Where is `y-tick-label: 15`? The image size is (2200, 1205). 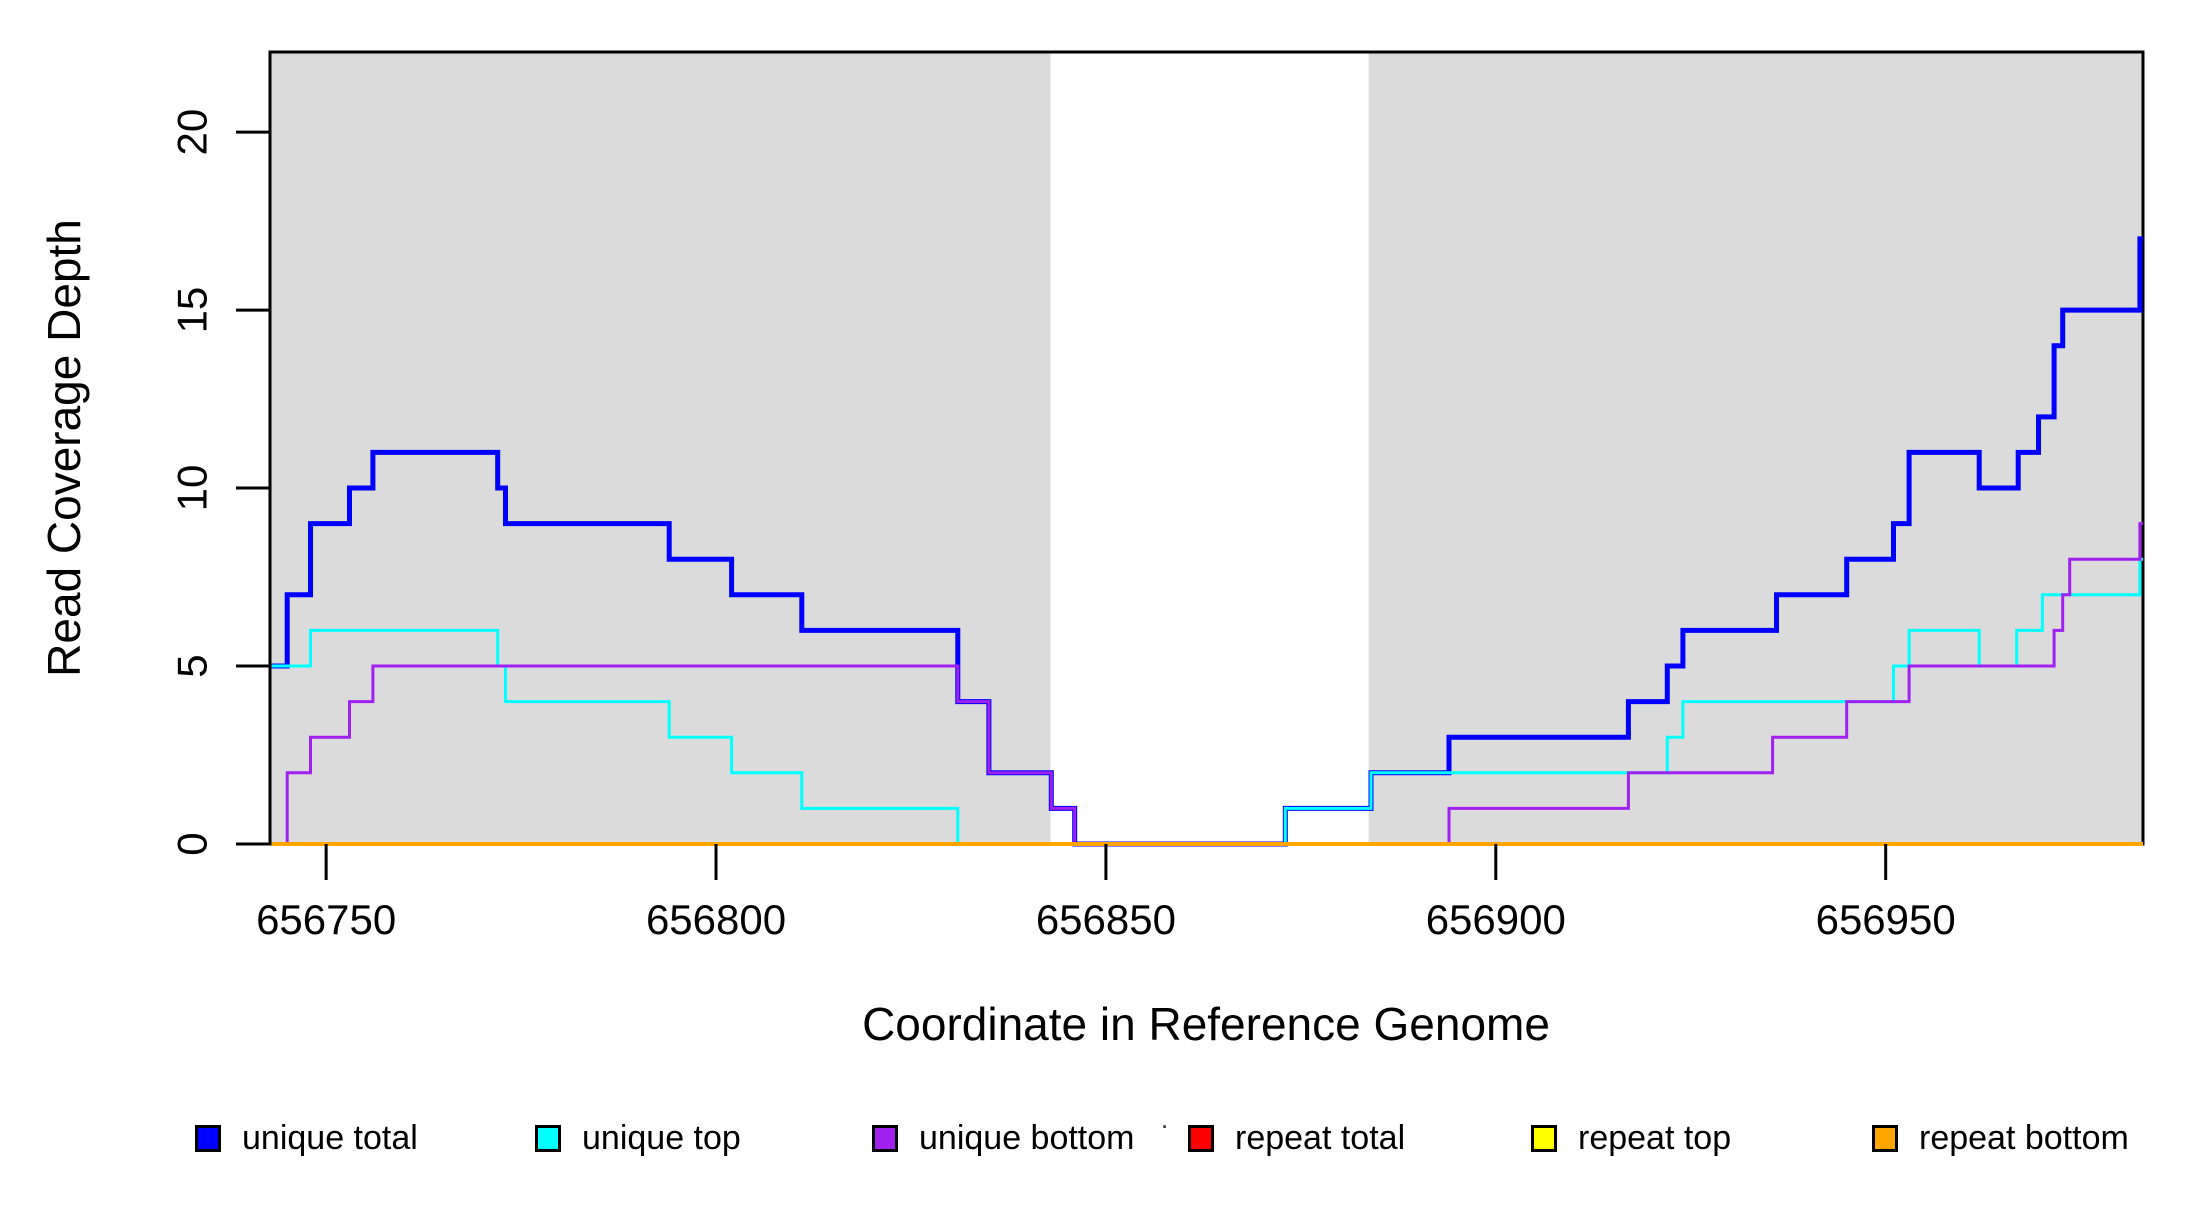 y-tick-label: 15 is located at coordinates (192, 310).